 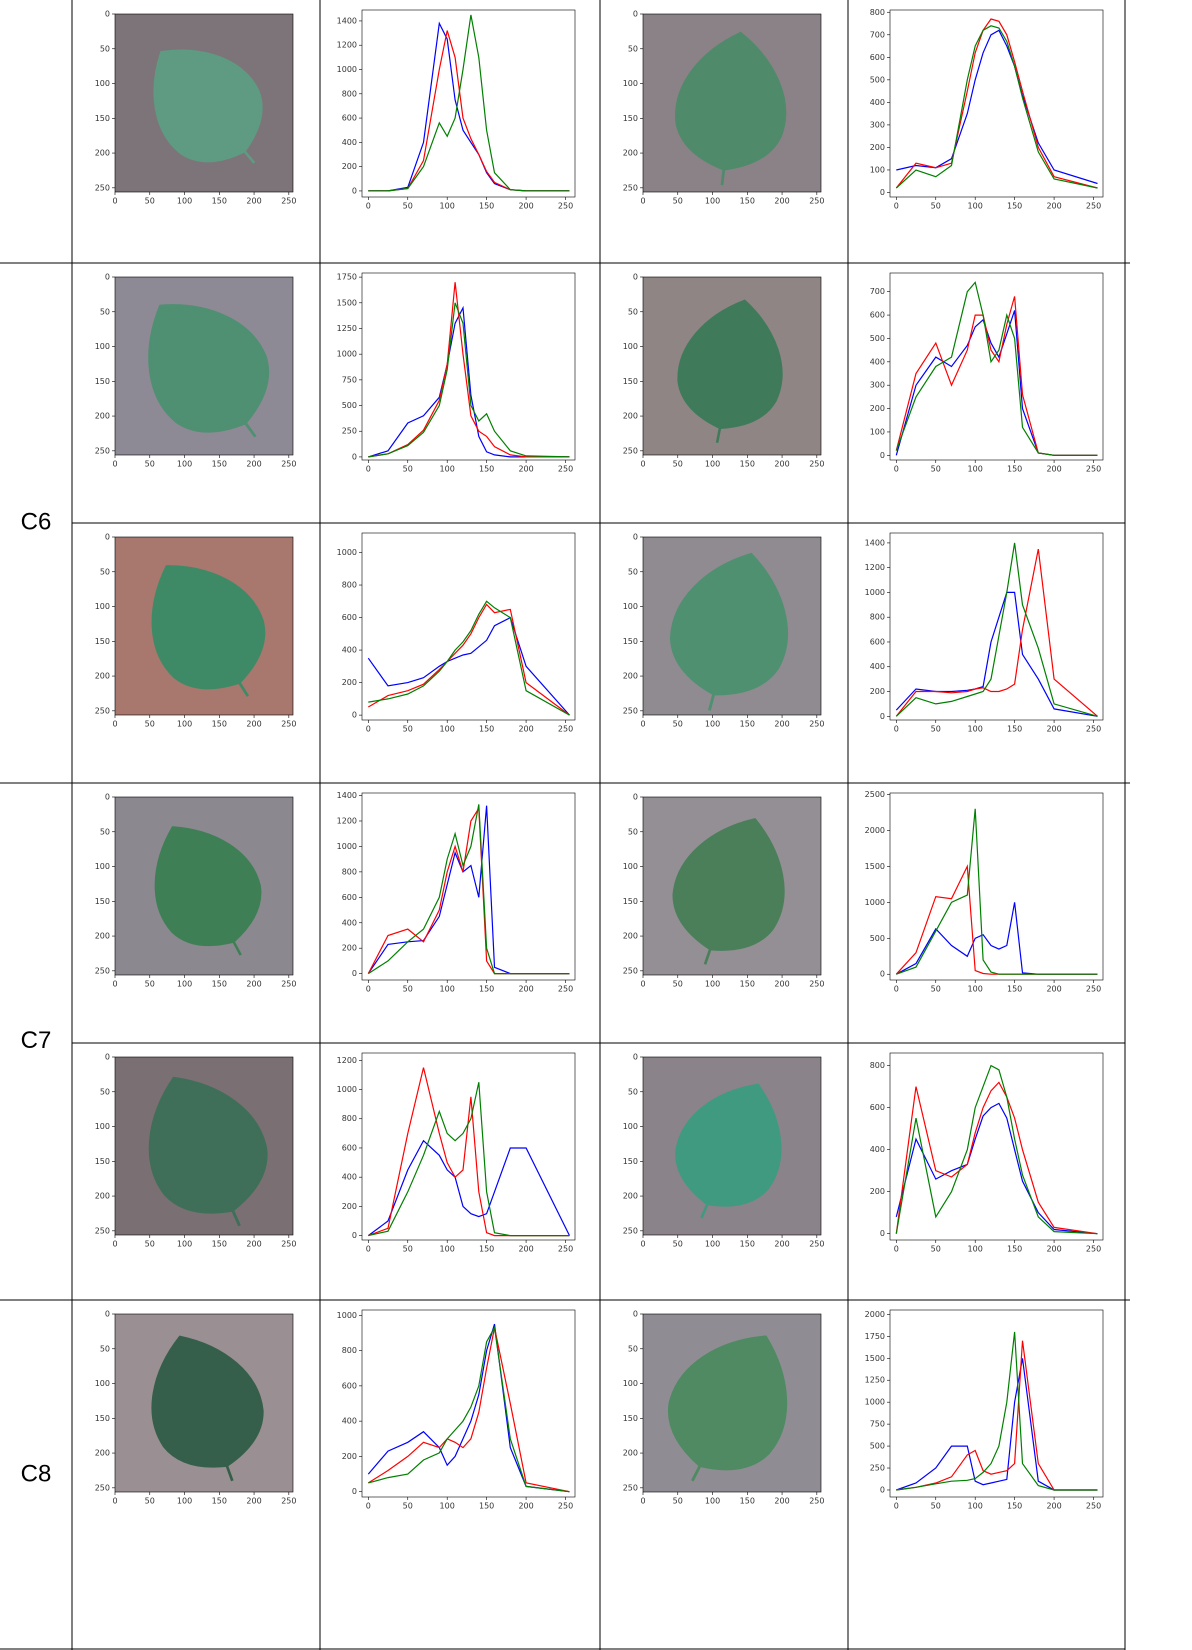 What do you see at coordinates (875, 1314) in the screenshot?
I see `y-tick-label: 2000` at bounding box center [875, 1314].